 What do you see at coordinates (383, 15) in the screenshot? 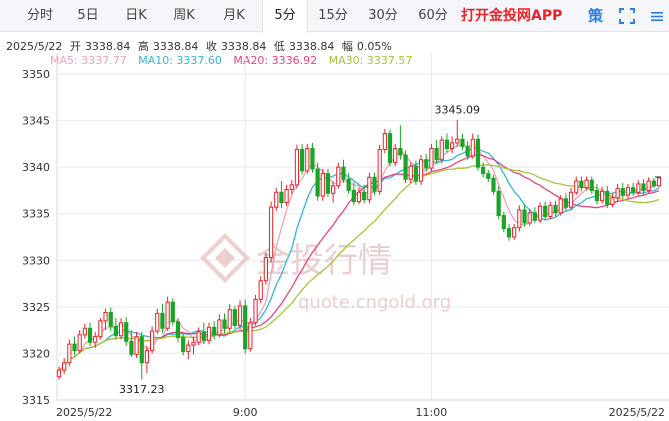
I see `tab-30-min: 30分` at bounding box center [383, 15].